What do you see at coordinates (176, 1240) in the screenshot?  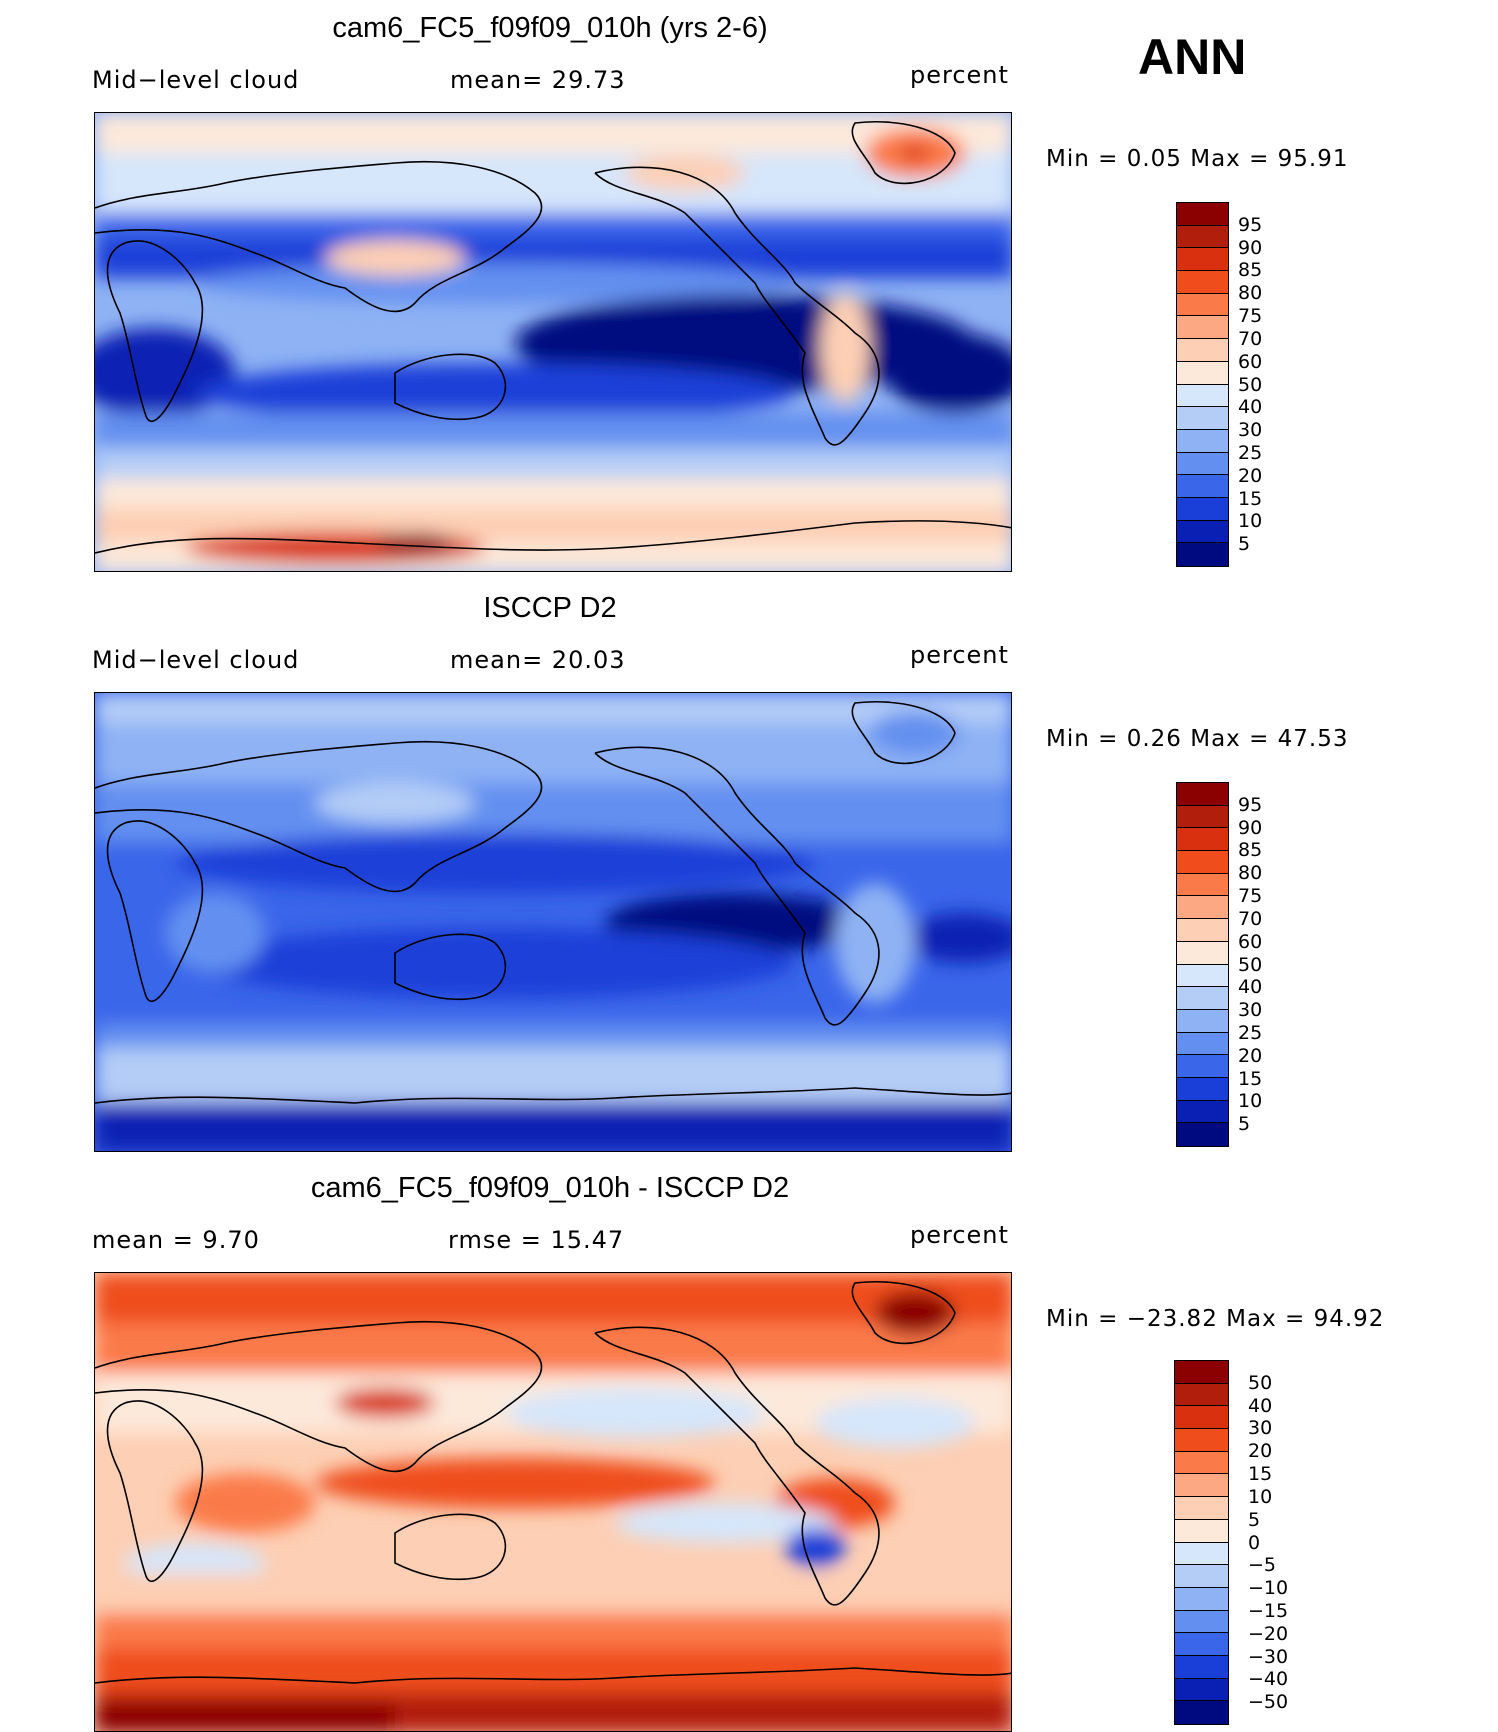 I see `panel-3-mean-label: mean = 9.70` at bounding box center [176, 1240].